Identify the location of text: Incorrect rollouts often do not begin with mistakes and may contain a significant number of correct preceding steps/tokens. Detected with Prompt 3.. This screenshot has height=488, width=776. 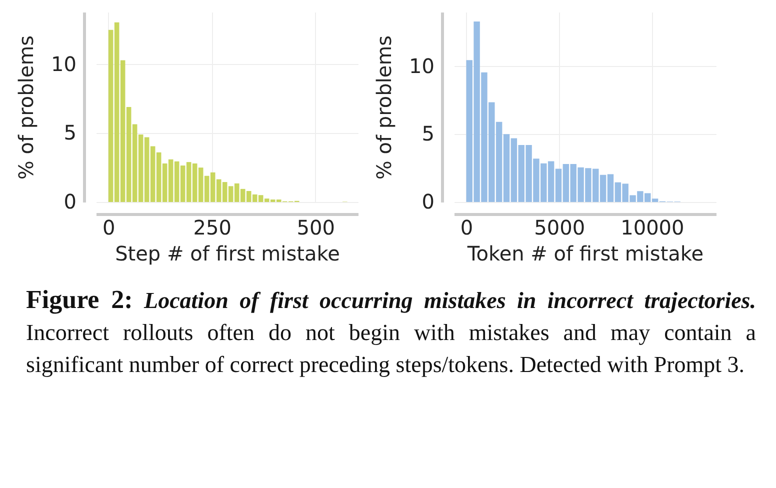
(391, 348).